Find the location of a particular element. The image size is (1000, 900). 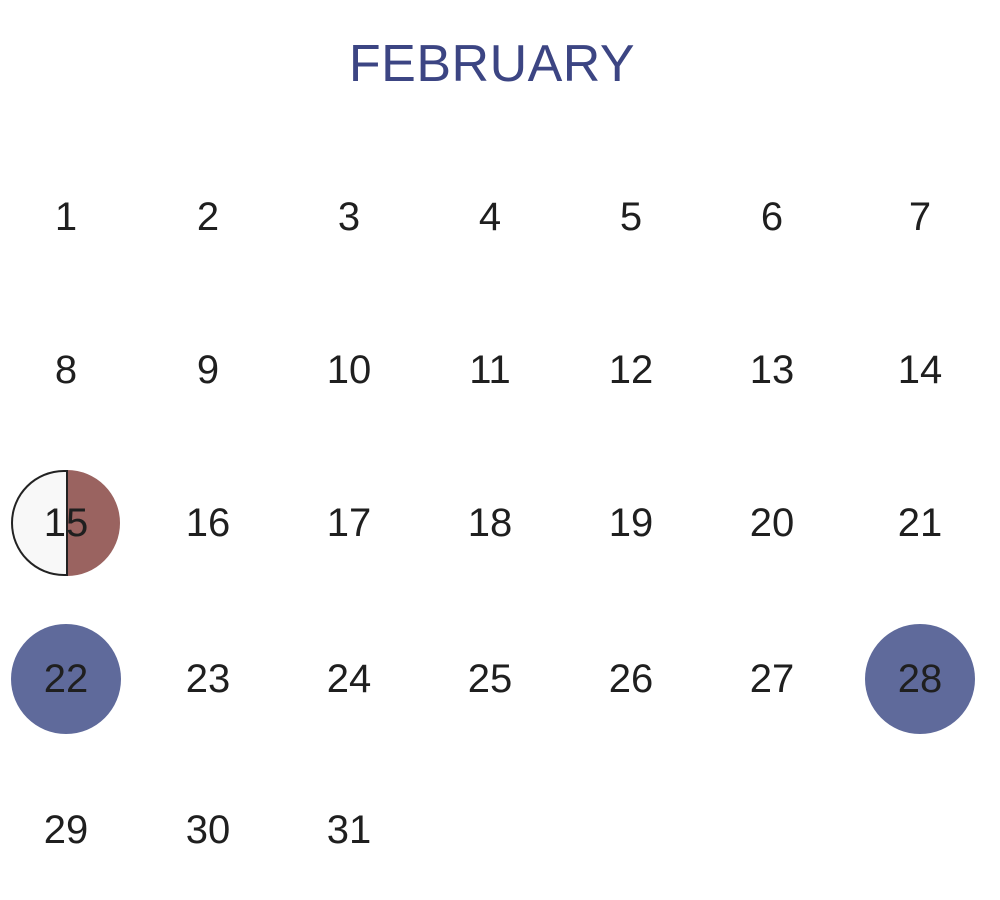

day-number: 29 is located at coordinates (66, 829).